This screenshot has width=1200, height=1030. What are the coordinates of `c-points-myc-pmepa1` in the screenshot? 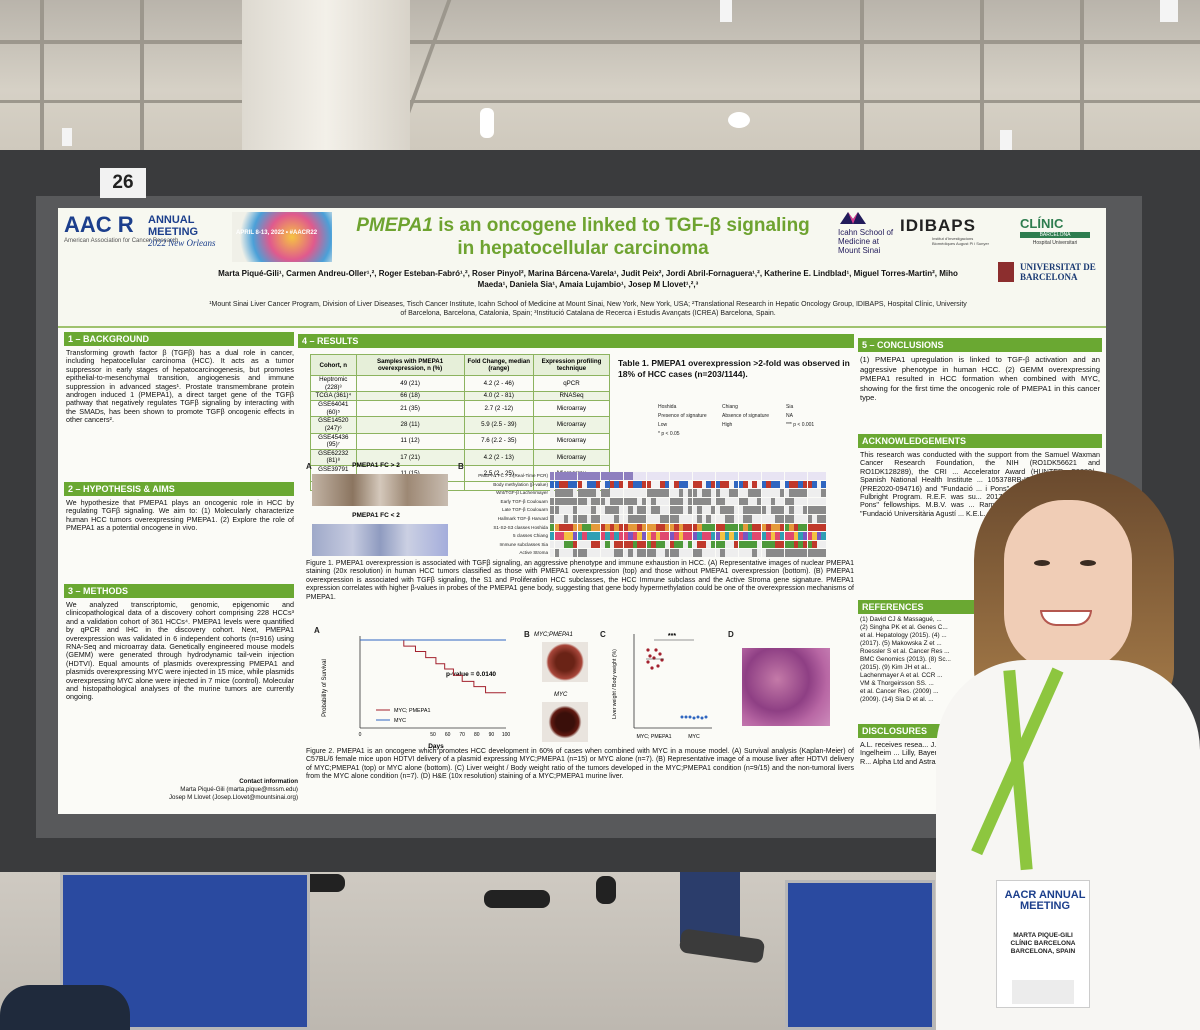 It's located at (655, 659).